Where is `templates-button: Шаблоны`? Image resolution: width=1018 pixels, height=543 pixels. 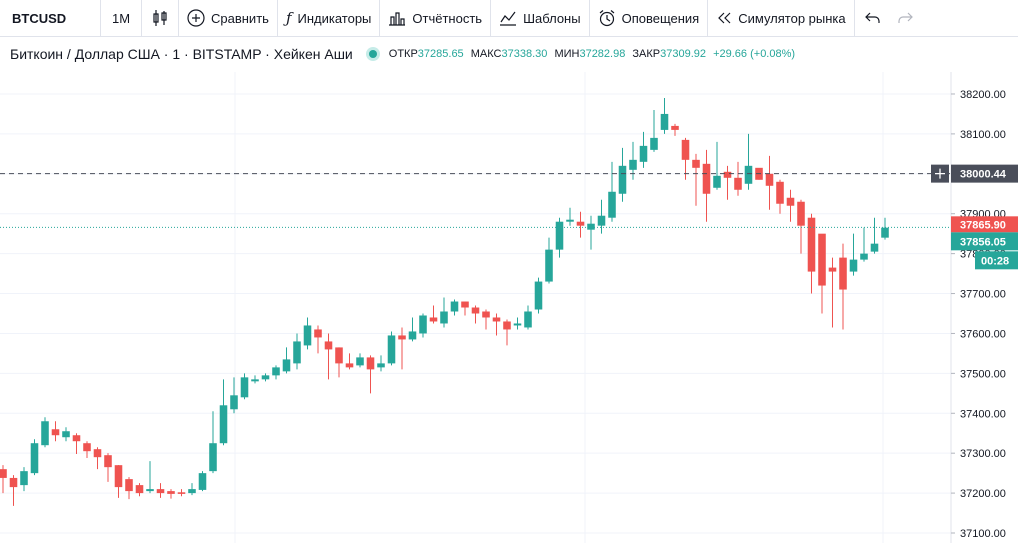 templates-button: Шаблоны is located at coordinates (540, 18).